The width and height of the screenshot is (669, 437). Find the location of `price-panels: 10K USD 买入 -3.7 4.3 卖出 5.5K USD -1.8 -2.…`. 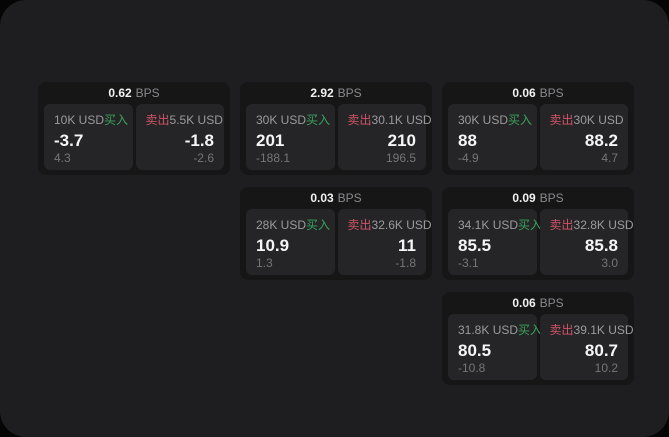

price-panels: 10K USD 买入 -3.7 4.3 卖出 5.5K USD -1.8 -2.… is located at coordinates (134, 137).